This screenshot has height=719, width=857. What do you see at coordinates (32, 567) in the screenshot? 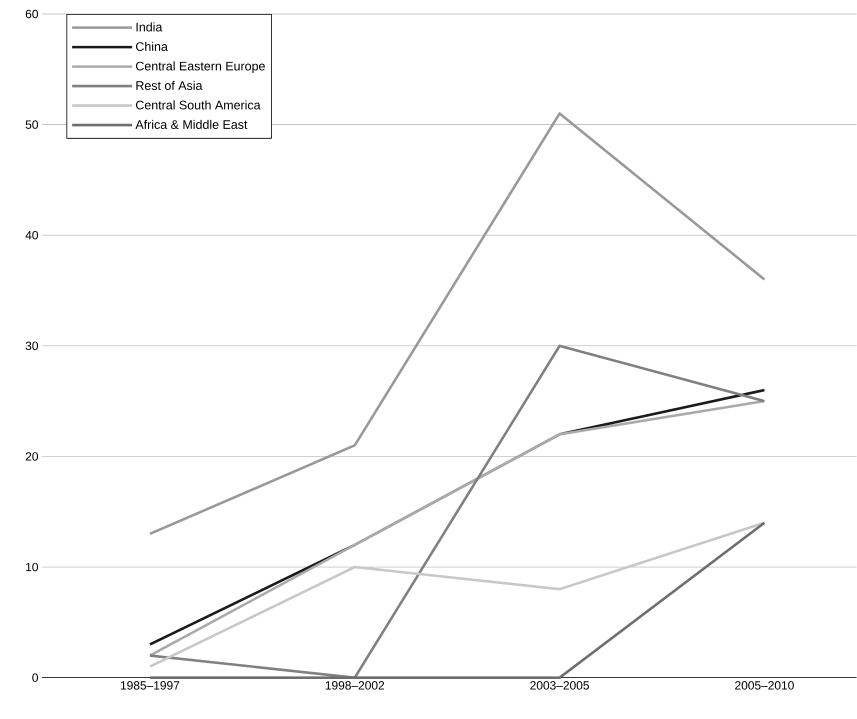
I see `y-tick-label: 10` at bounding box center [32, 567].